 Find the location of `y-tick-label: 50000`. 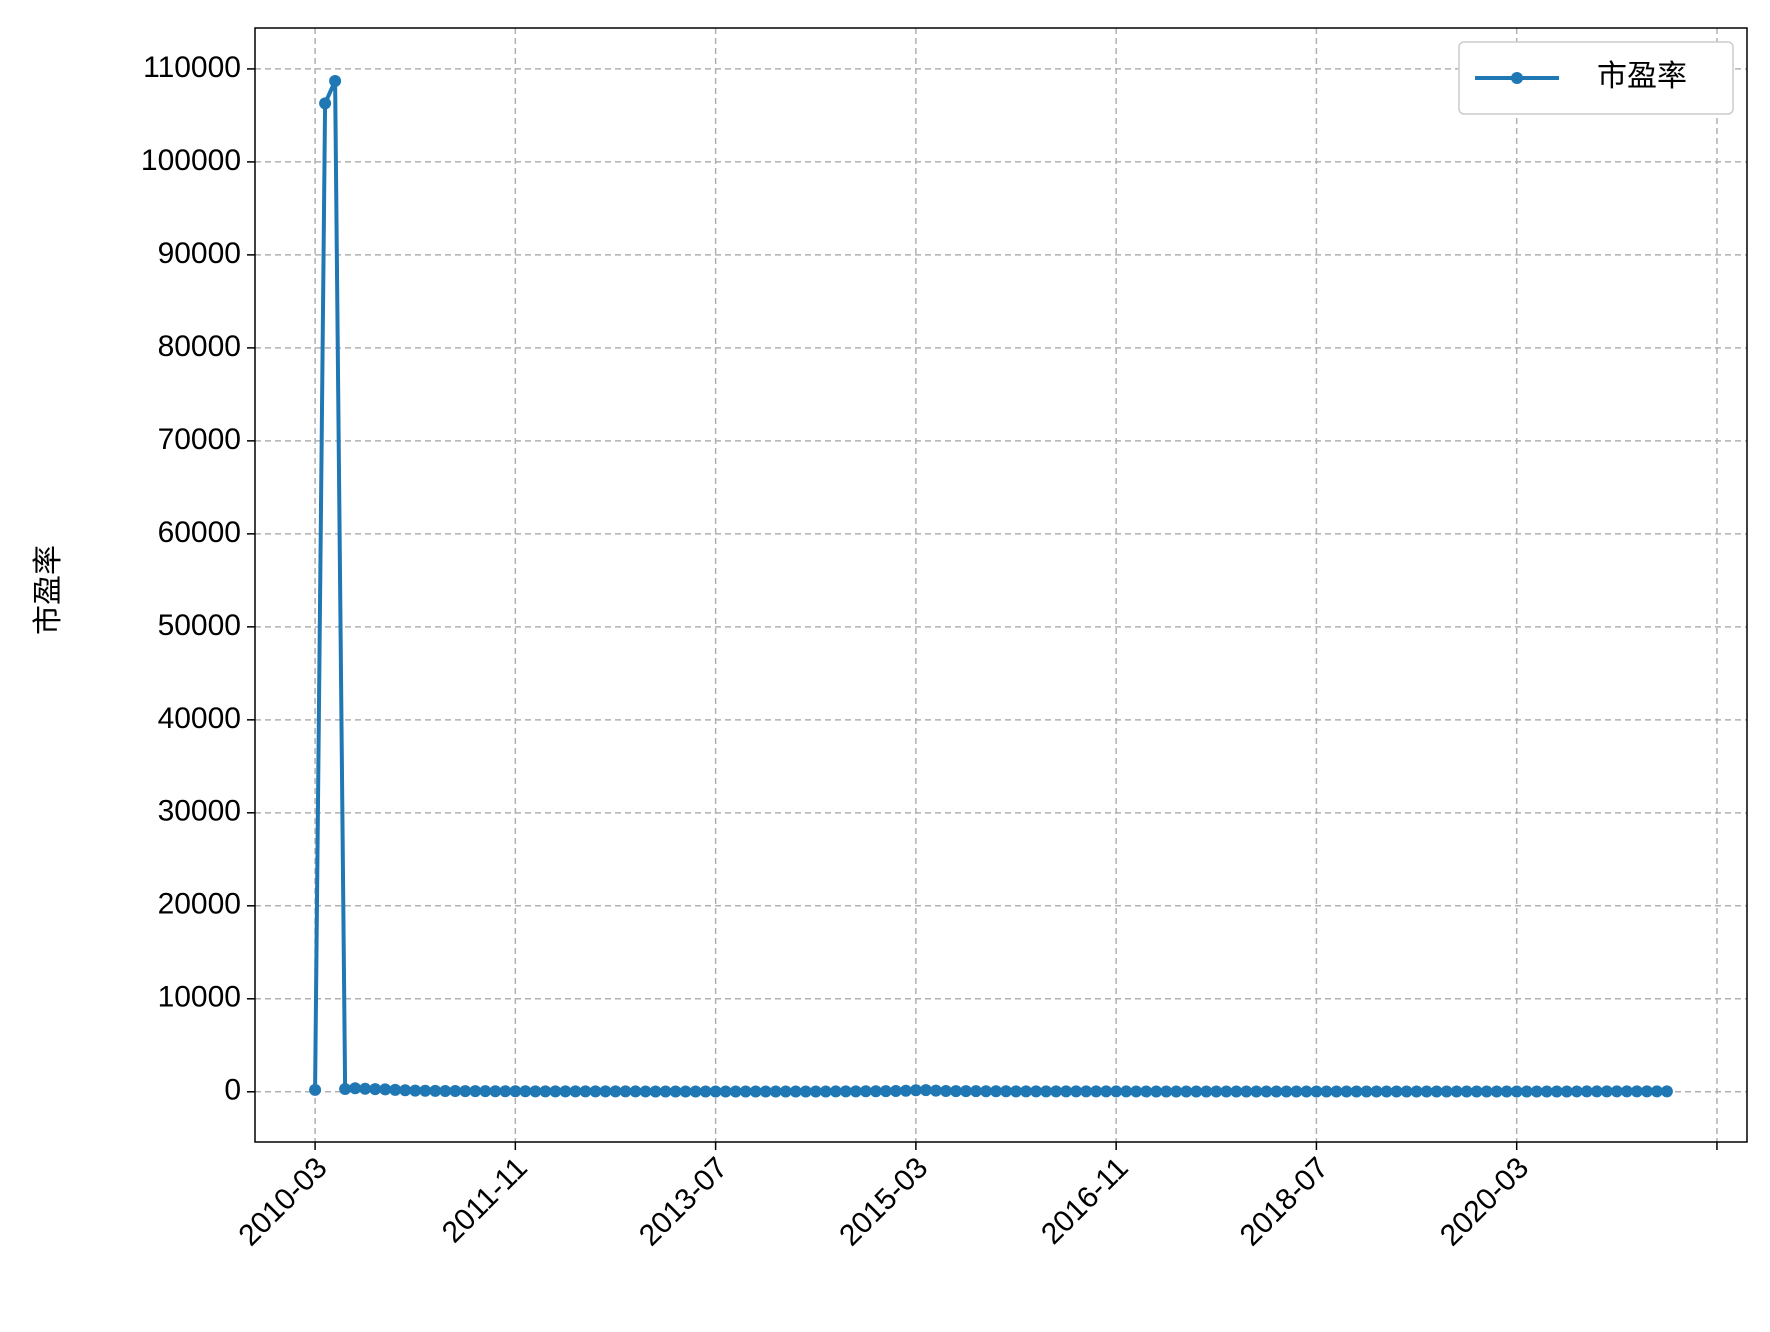

y-tick-label: 50000 is located at coordinates (199, 625).